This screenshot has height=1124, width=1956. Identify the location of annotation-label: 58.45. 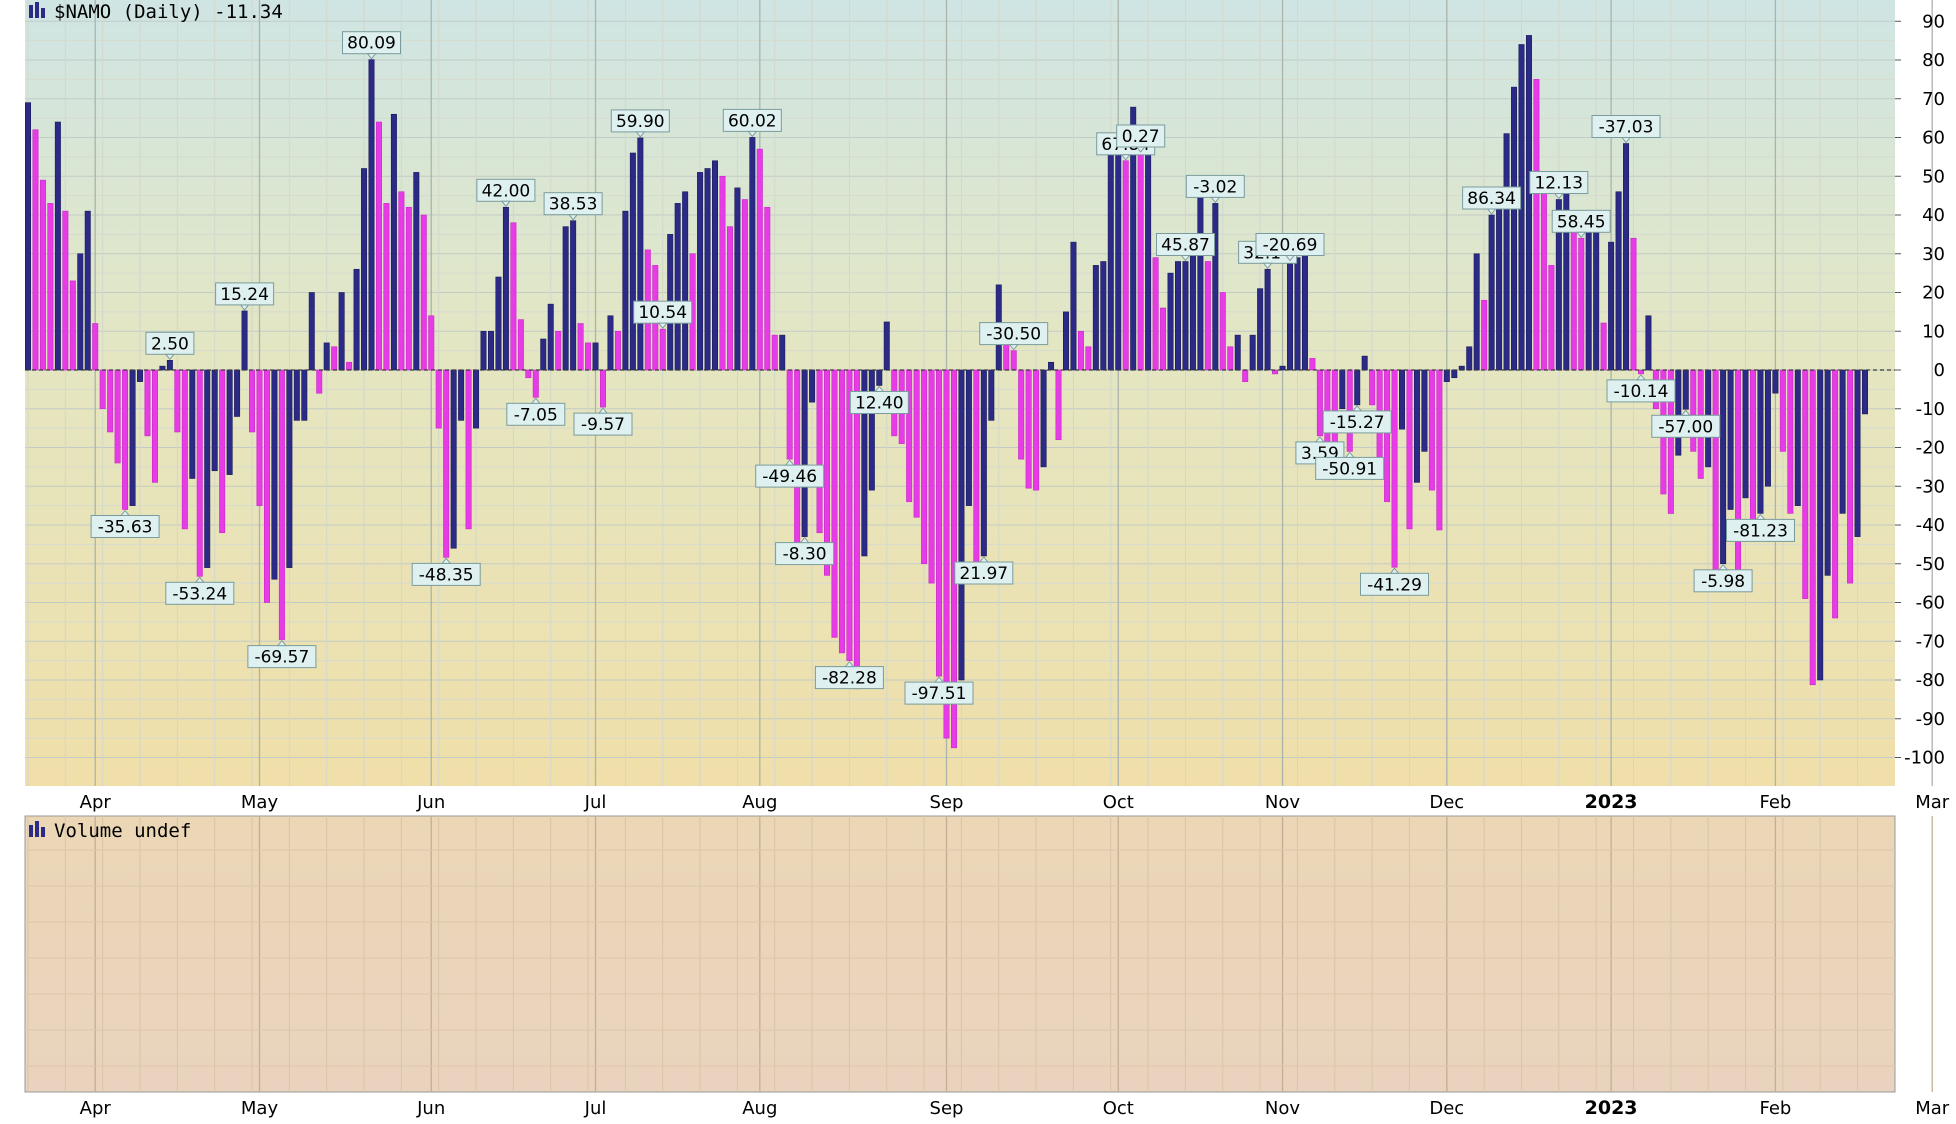
(1581, 222).